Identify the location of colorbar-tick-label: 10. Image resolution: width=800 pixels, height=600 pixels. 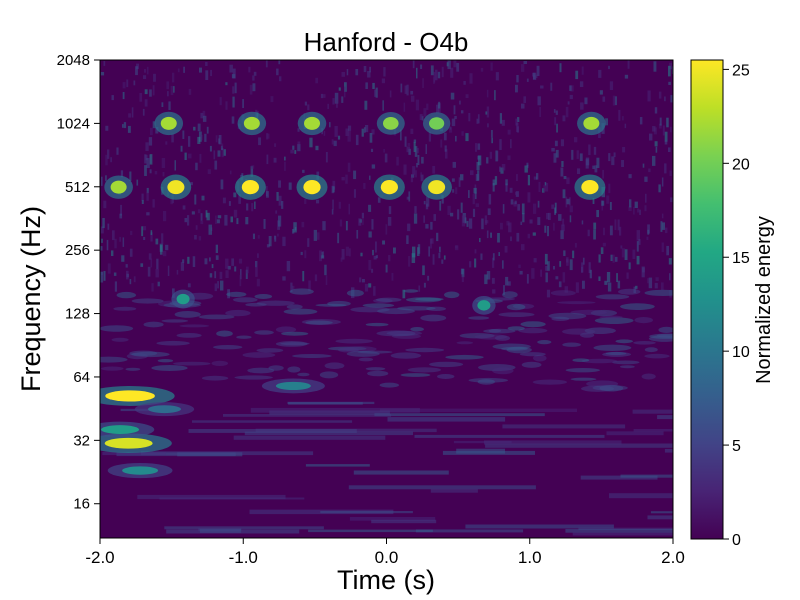
(741, 352).